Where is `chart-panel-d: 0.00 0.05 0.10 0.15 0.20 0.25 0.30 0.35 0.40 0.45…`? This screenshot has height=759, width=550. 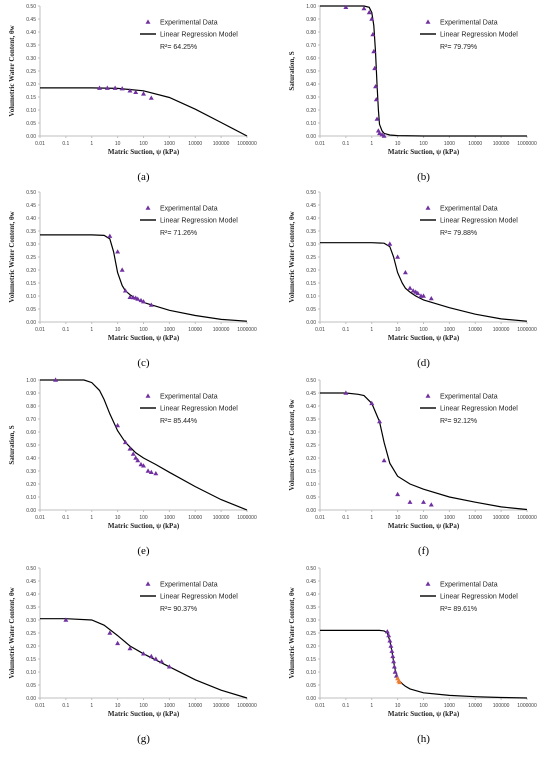 chart-panel-d: 0.00 0.05 0.10 0.15 0.20 0.25 0.30 0.35 0.40 0.45… is located at coordinates (412, 279).